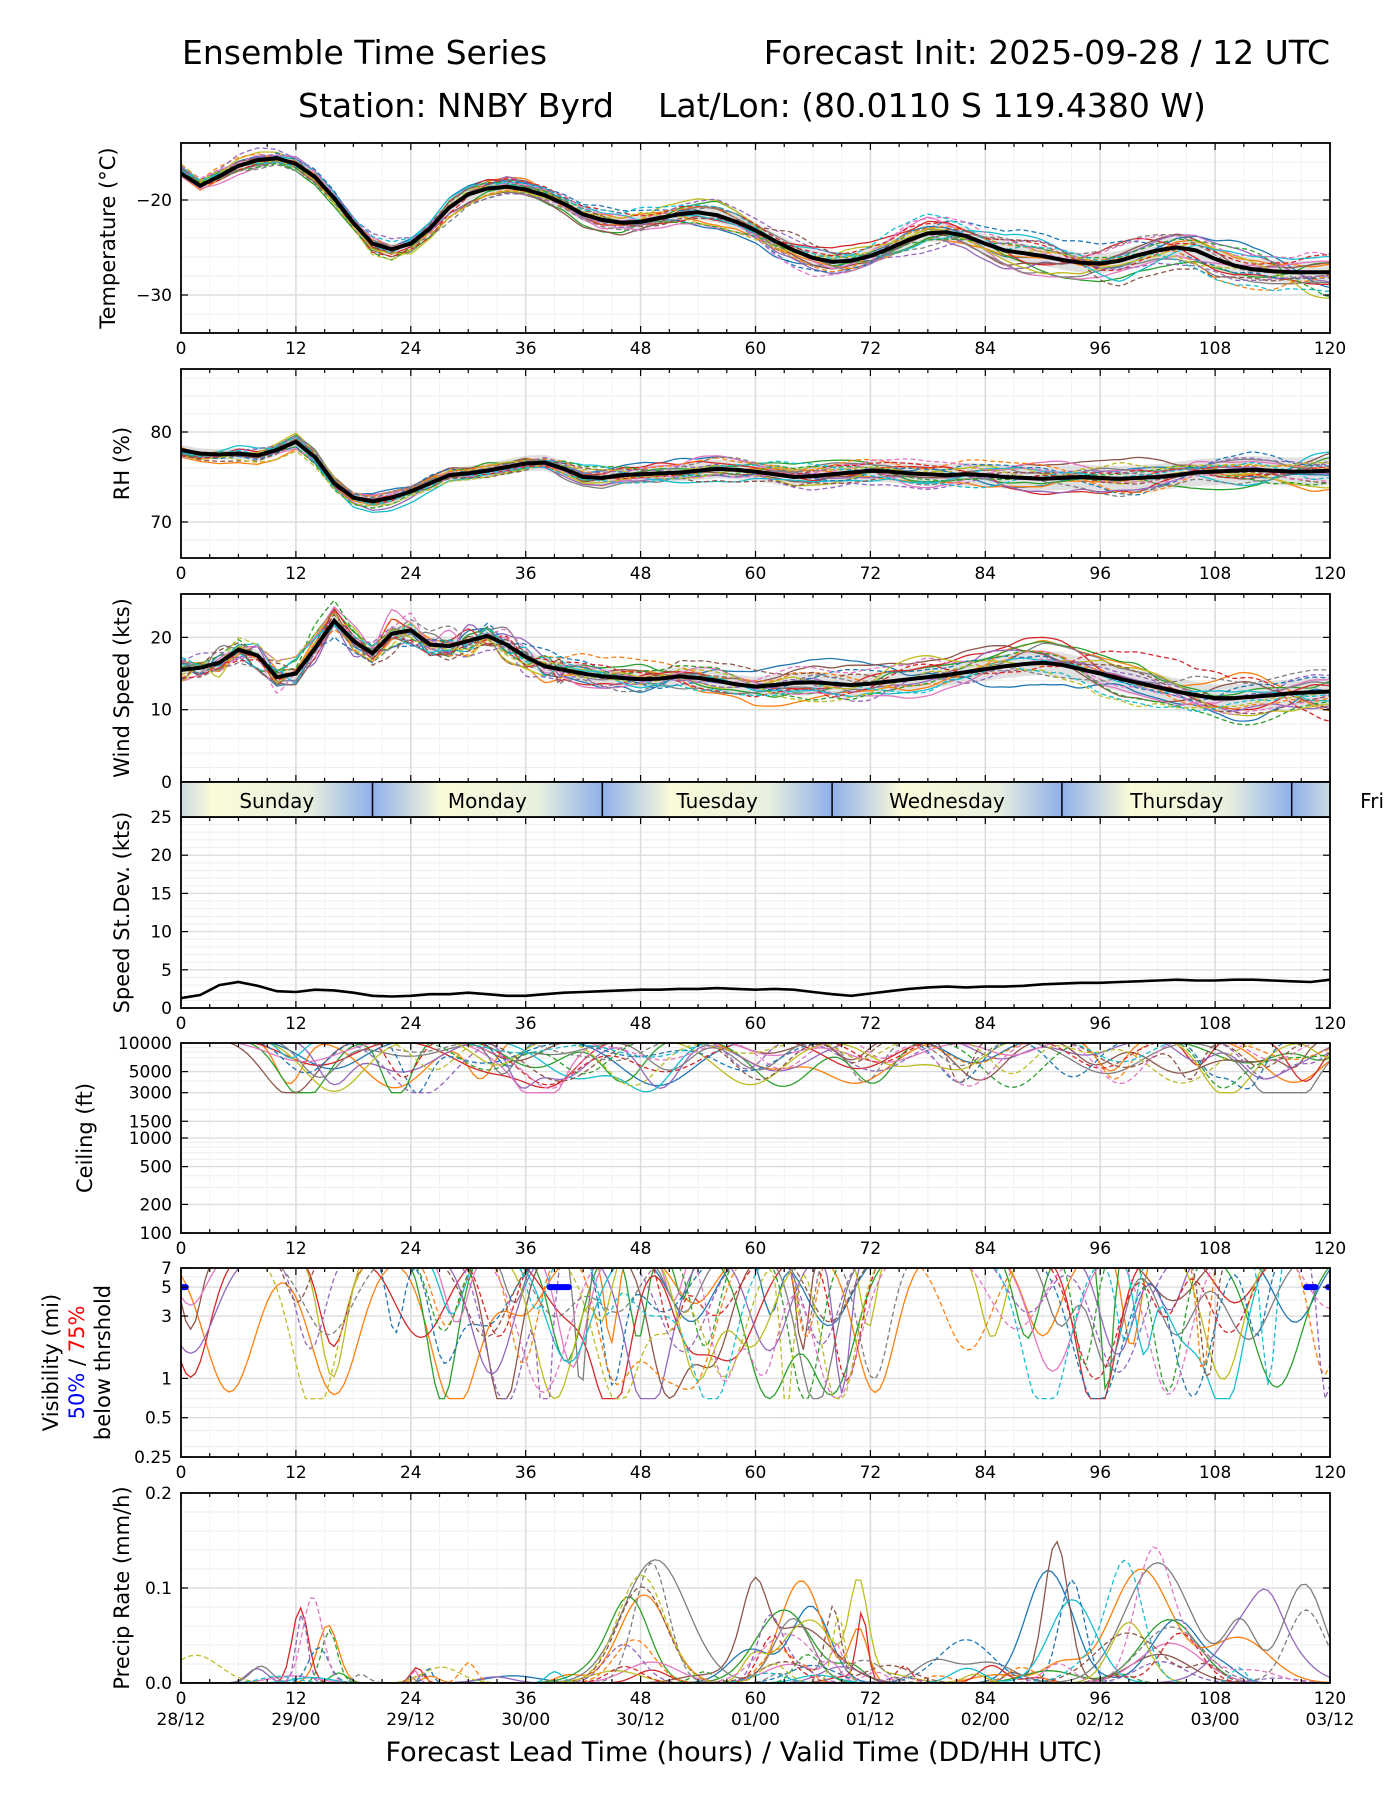  What do you see at coordinates (640, 1720) in the screenshot?
I see `valid-time-label: 30/12` at bounding box center [640, 1720].